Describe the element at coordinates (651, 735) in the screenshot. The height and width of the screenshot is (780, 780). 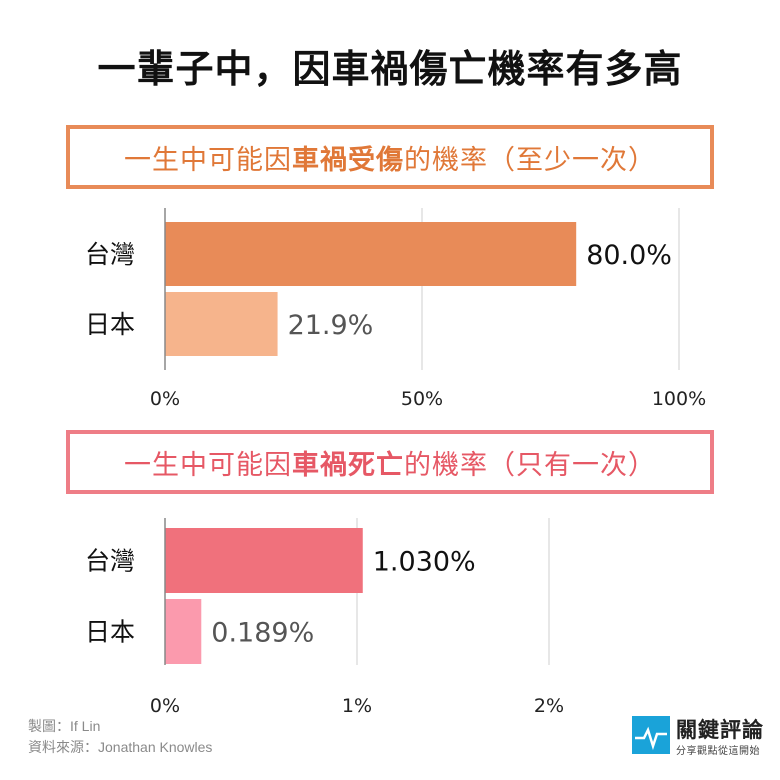
I see `logo-icon` at that location.